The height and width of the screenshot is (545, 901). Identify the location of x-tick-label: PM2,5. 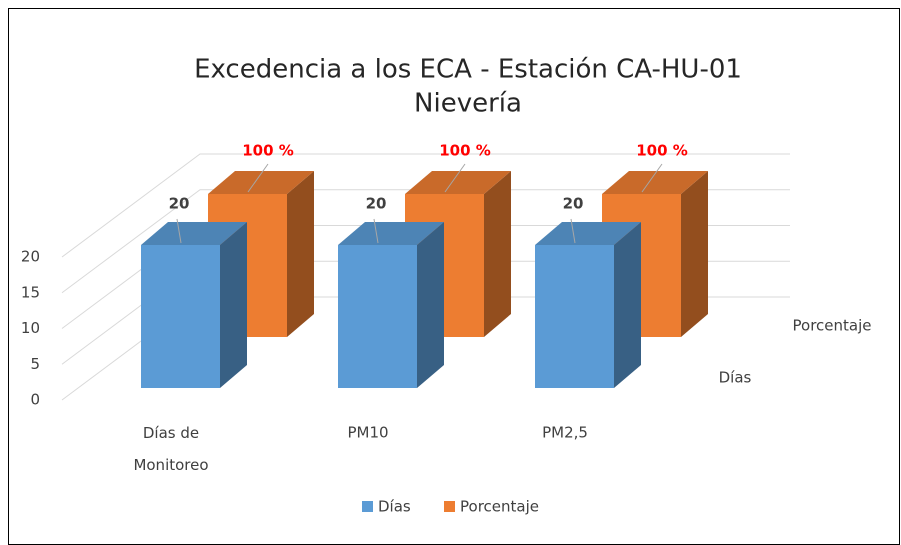
(565, 433).